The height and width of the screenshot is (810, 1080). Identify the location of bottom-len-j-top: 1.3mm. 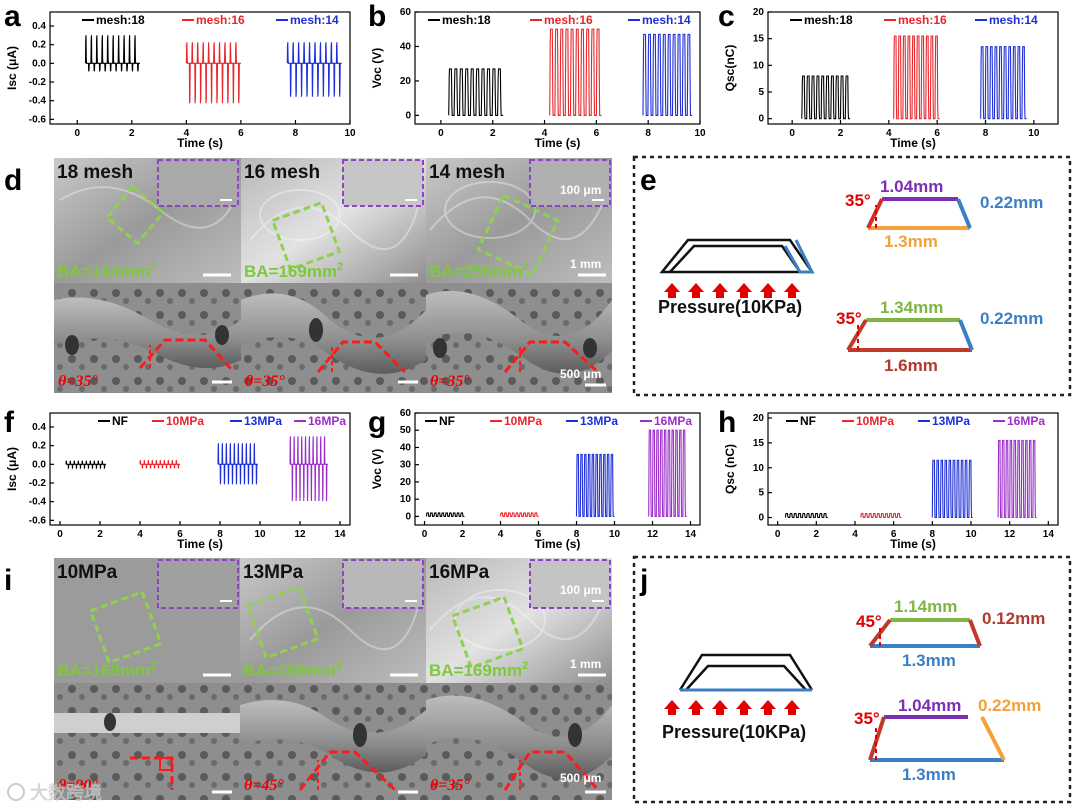
(929, 660).